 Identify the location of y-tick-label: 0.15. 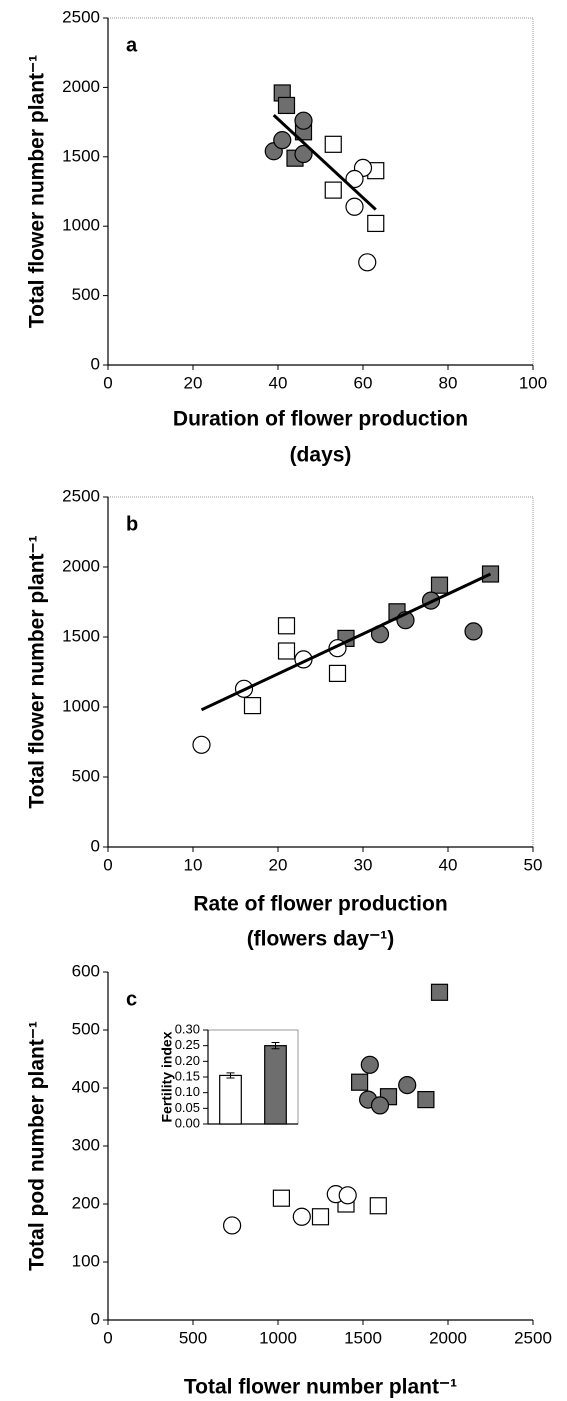
(187, 1075).